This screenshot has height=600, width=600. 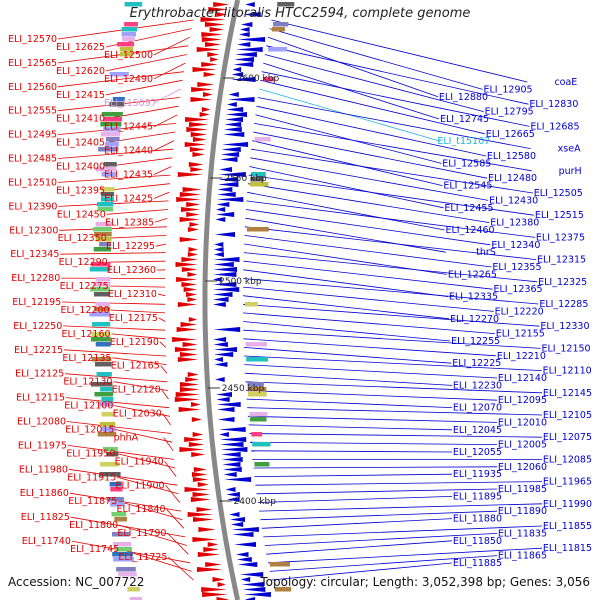 What do you see at coordinates (130, 103) in the screenshot?
I see `gene-label: ELI_t15097` at bounding box center [130, 103].